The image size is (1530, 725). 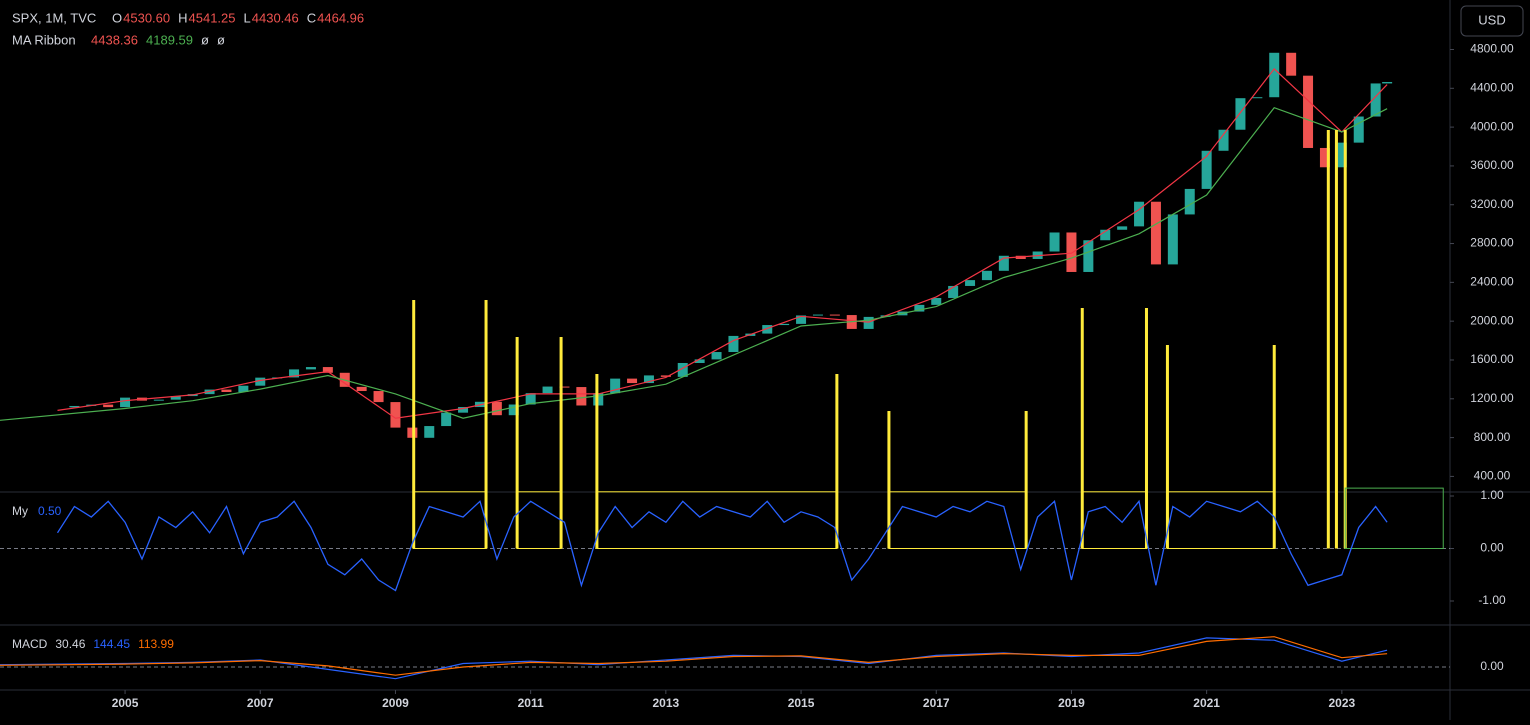 I want to click on x-tick-label: 2013, so click(x=665, y=703).